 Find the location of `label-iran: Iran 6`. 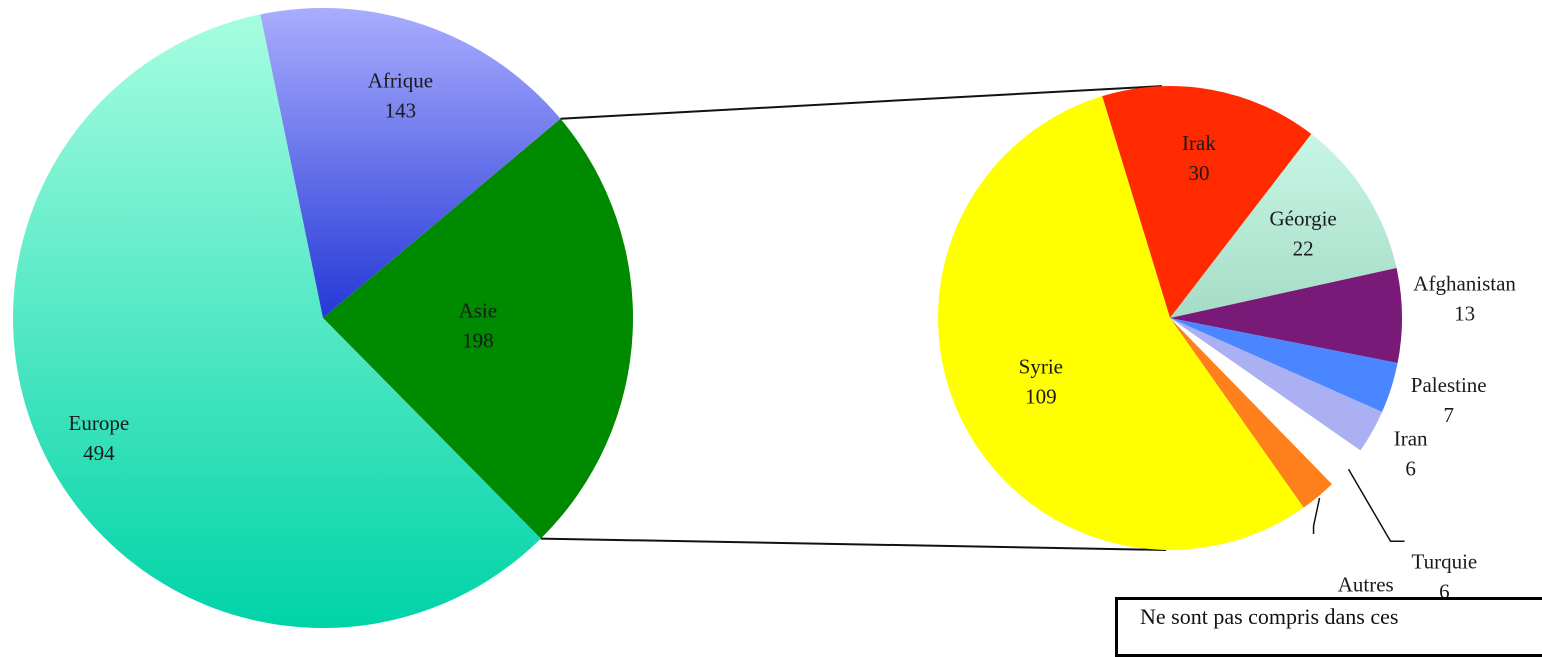

label-iran: Iran 6 is located at coordinates (1411, 453).